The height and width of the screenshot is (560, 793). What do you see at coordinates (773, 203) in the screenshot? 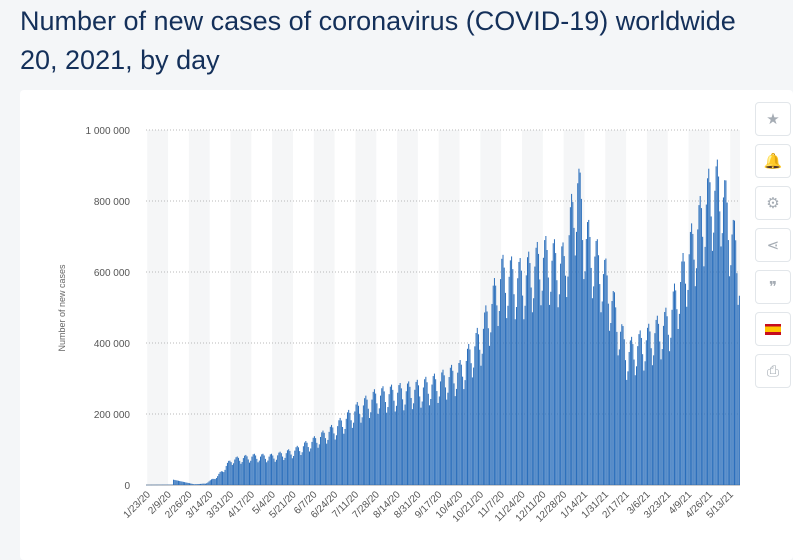
I see `gear-button: ⚙` at bounding box center [773, 203].